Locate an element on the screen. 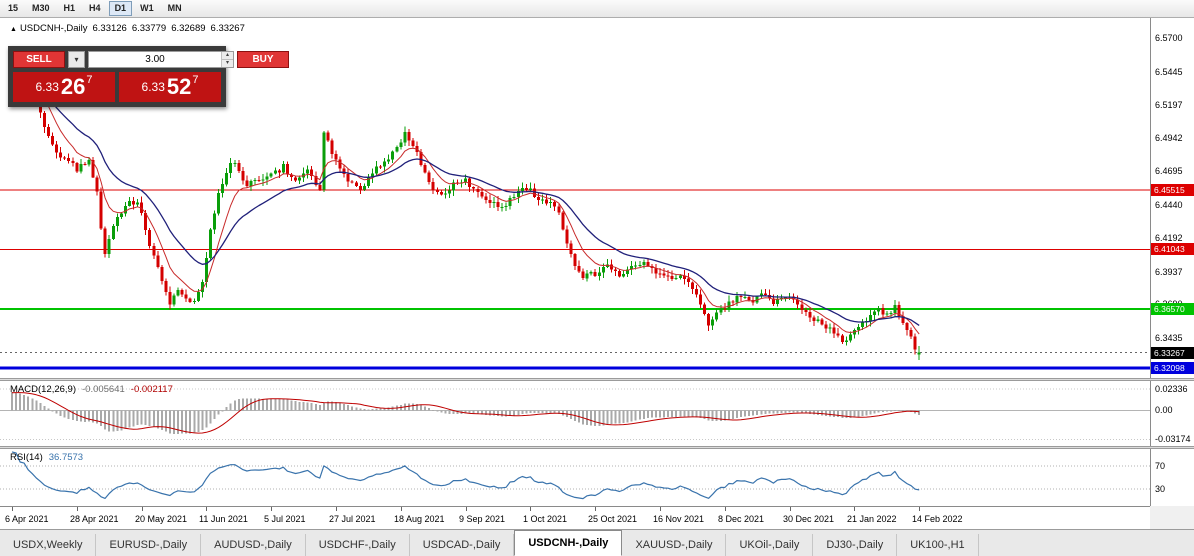 The image size is (1194, 556). symbol-tab-ukoil-daily: UKOil-,Daily is located at coordinates (770, 545).